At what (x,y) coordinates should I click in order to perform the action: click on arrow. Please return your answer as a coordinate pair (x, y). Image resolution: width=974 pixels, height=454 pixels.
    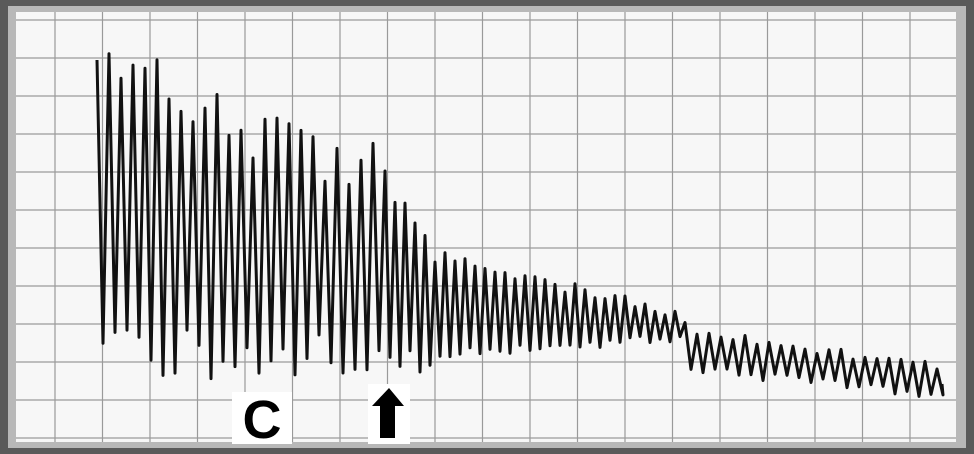
    Looking at the image, I should click on (388, 413).